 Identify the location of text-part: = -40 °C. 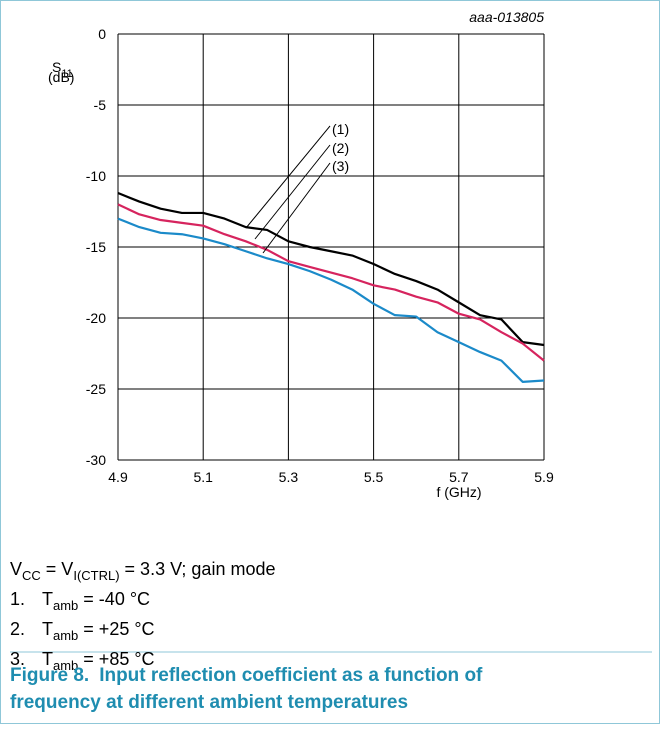
(114, 599).